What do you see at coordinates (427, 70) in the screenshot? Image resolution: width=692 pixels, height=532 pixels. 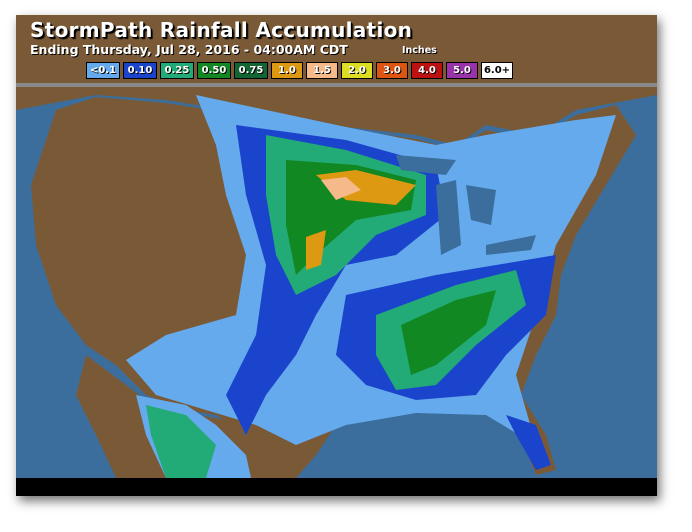 I see `legend-swatch: 4.0` at bounding box center [427, 70].